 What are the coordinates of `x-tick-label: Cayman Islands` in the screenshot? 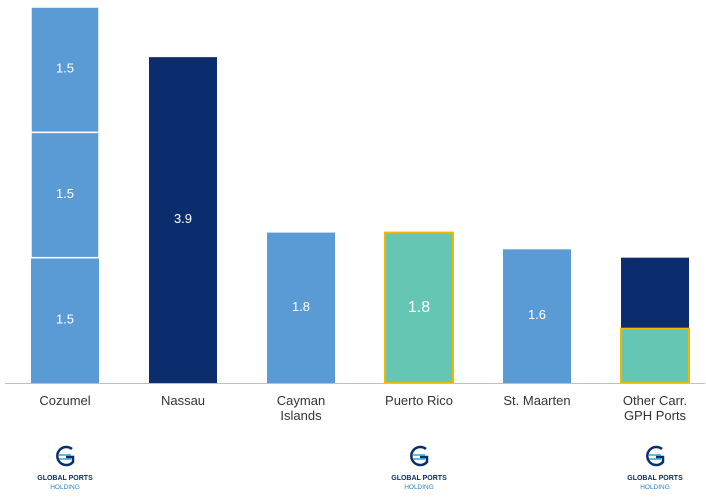 It's located at (301, 408).